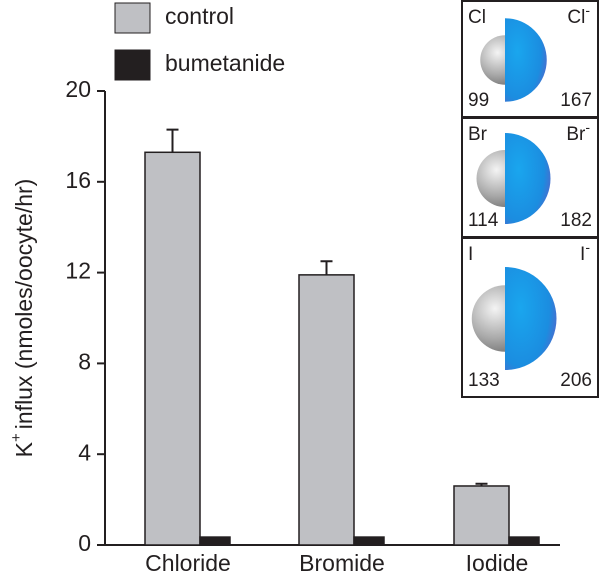 This screenshot has height=579, width=600. What do you see at coordinates (78, 180) in the screenshot?
I see `y-tick-label: 16` at bounding box center [78, 180].